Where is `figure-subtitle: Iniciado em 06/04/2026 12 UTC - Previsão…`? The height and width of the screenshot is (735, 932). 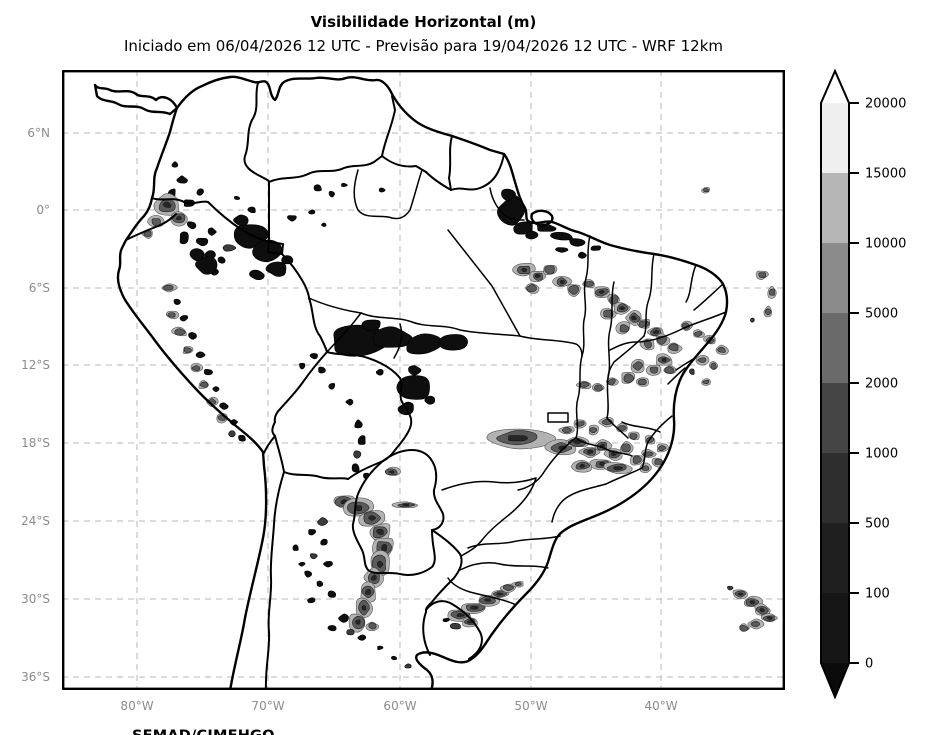 figure-subtitle: Iniciado em 06/04/2026 12 UTC - Previsão… is located at coordinates (423, 46).